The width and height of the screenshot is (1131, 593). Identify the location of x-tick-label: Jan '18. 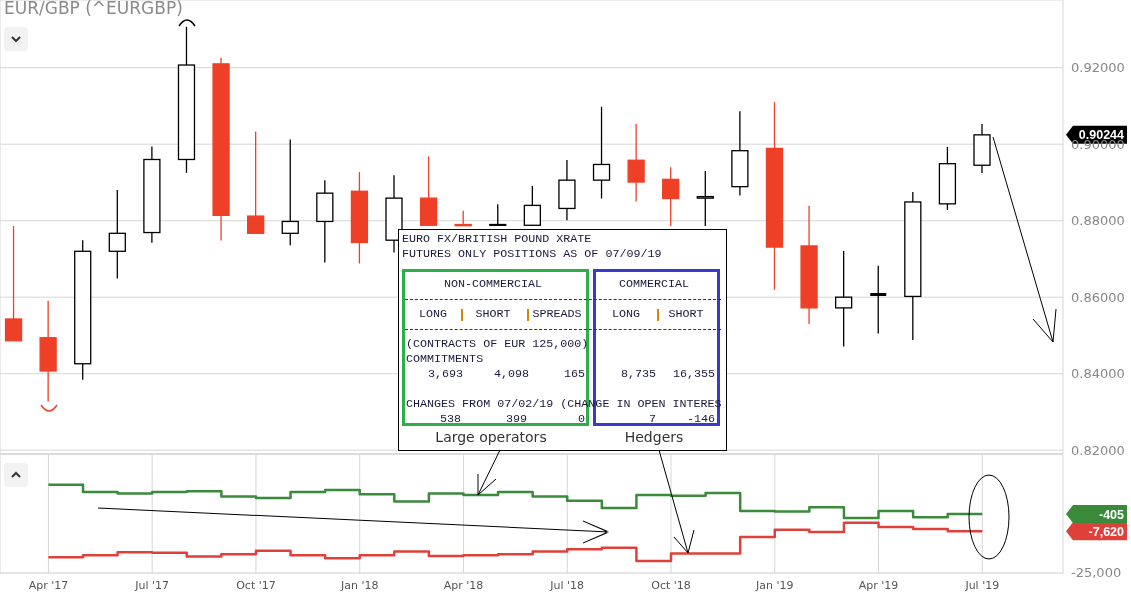
(359, 585).